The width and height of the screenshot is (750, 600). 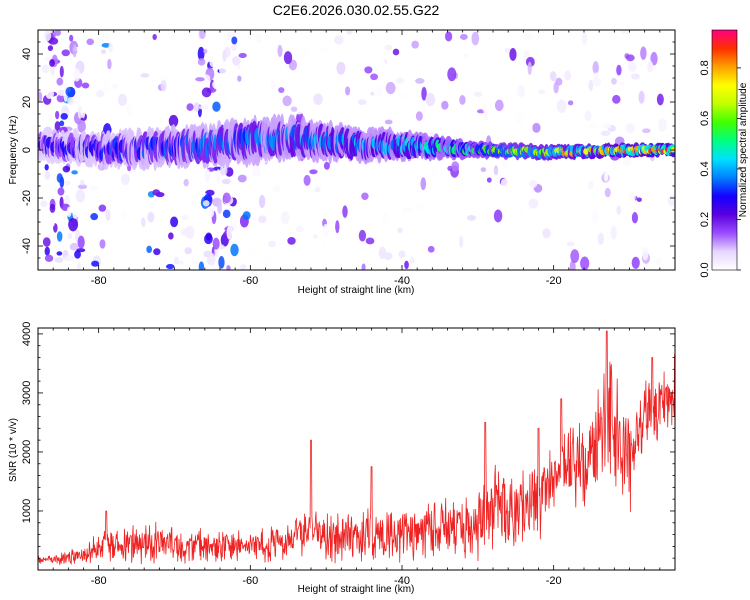 What do you see at coordinates (672, 149) in the screenshot?
I see `spectrogram-ridge-cell` at bounding box center [672, 149].